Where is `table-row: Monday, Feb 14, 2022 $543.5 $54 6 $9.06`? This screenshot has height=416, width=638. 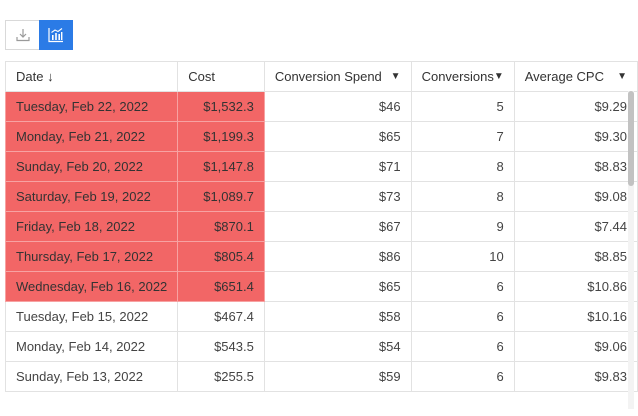 table-row: Monday, Feb 14, 2022 $543.5 $54 6 $9.06 is located at coordinates (321, 346).